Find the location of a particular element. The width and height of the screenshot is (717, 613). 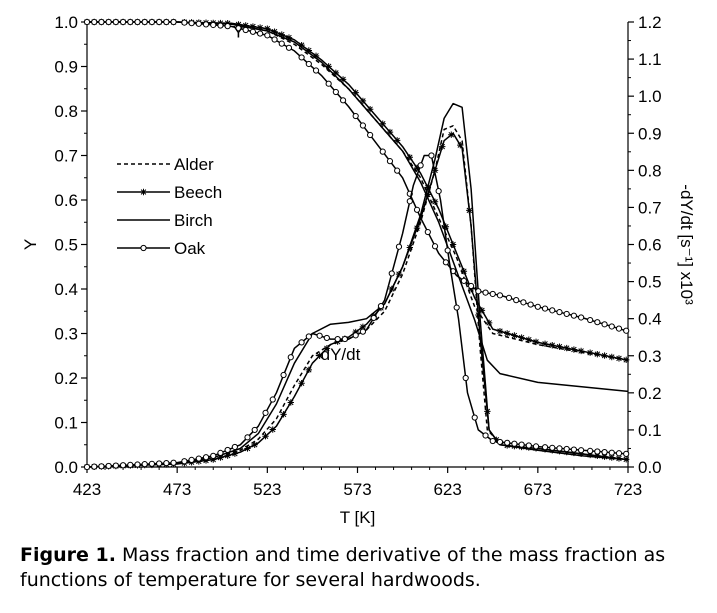

right-y-tick-label: 1.1 is located at coordinates (650, 59).